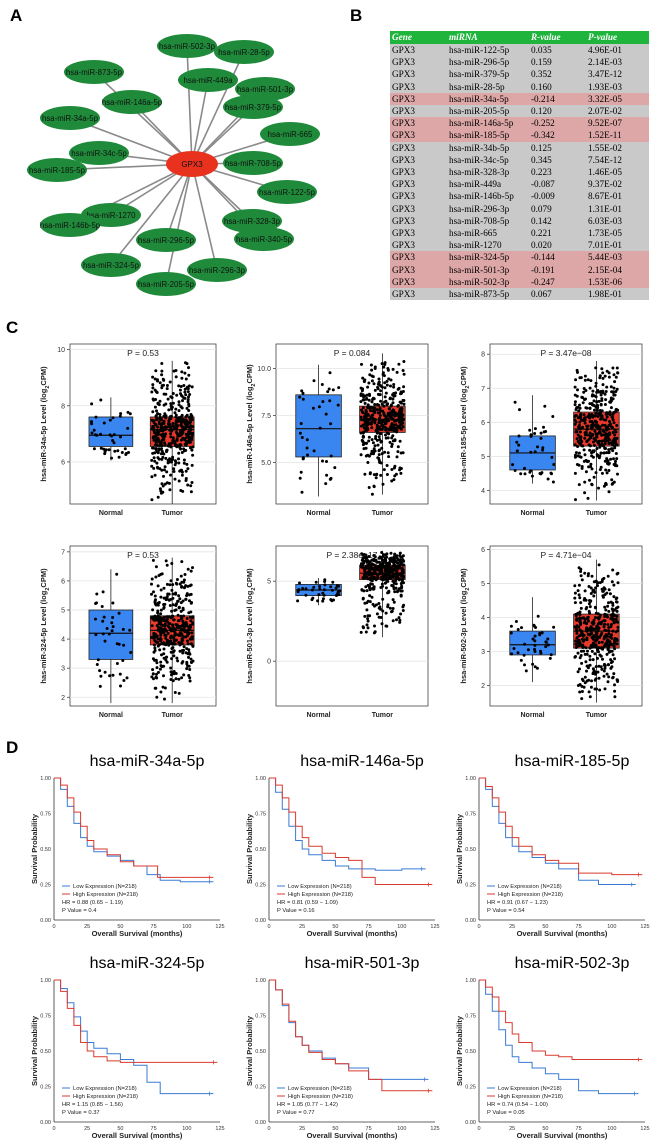 The height and width of the screenshot is (1145, 659). I want to click on legend-label-low: Low Expression (N=218), so click(105, 1089).